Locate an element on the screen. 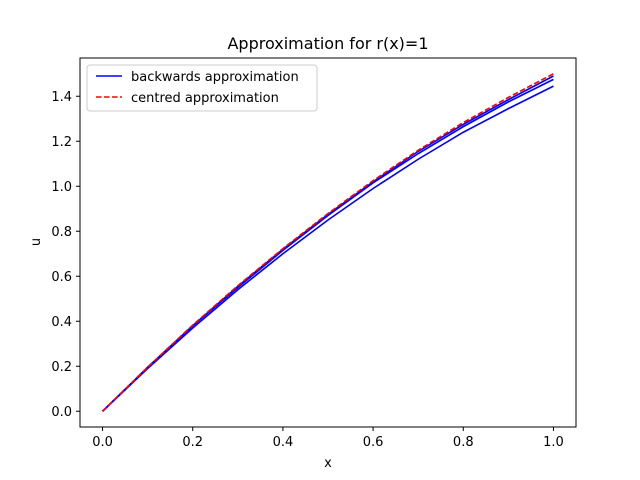 Image resolution: width=640 pixels, height=480 pixels. legend-box is located at coordinates (202, 88).